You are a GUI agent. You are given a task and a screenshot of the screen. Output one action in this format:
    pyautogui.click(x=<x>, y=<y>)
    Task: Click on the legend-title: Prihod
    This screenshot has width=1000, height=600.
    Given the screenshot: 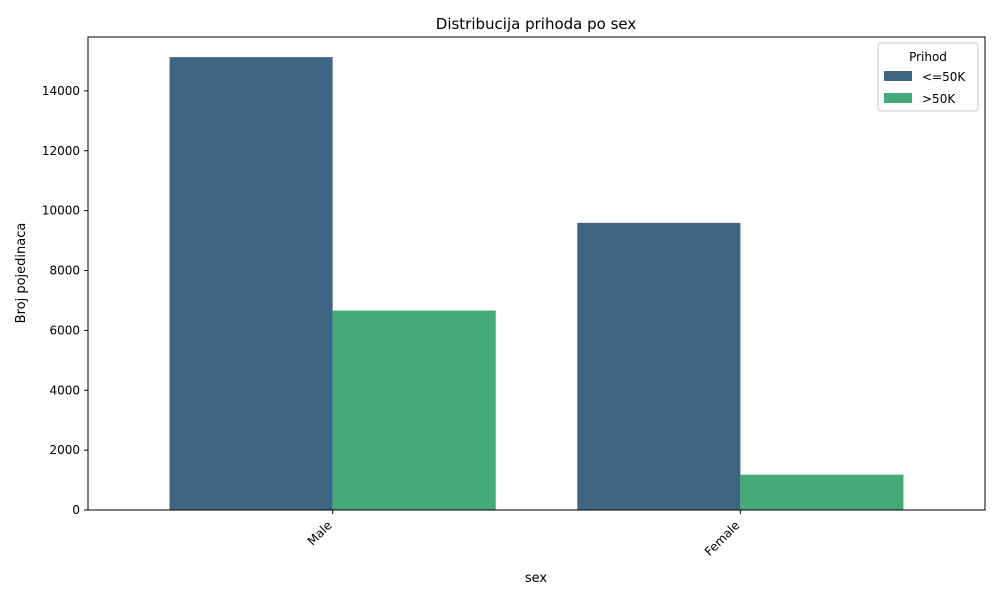 What is the action you would take?
    pyautogui.click(x=928, y=57)
    